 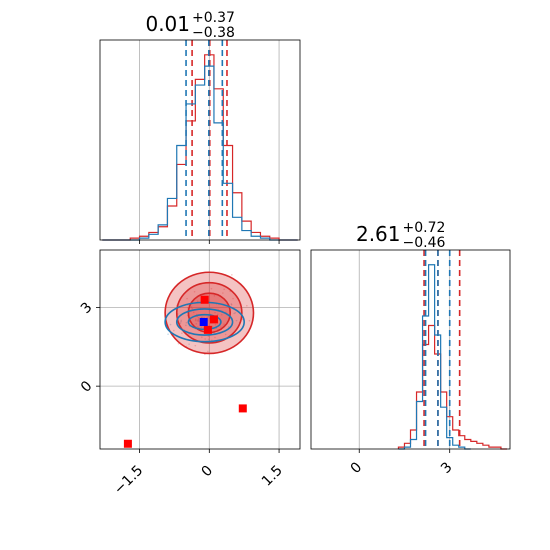 I want to click on x-tick-label: −1.5, so click(x=128, y=480).